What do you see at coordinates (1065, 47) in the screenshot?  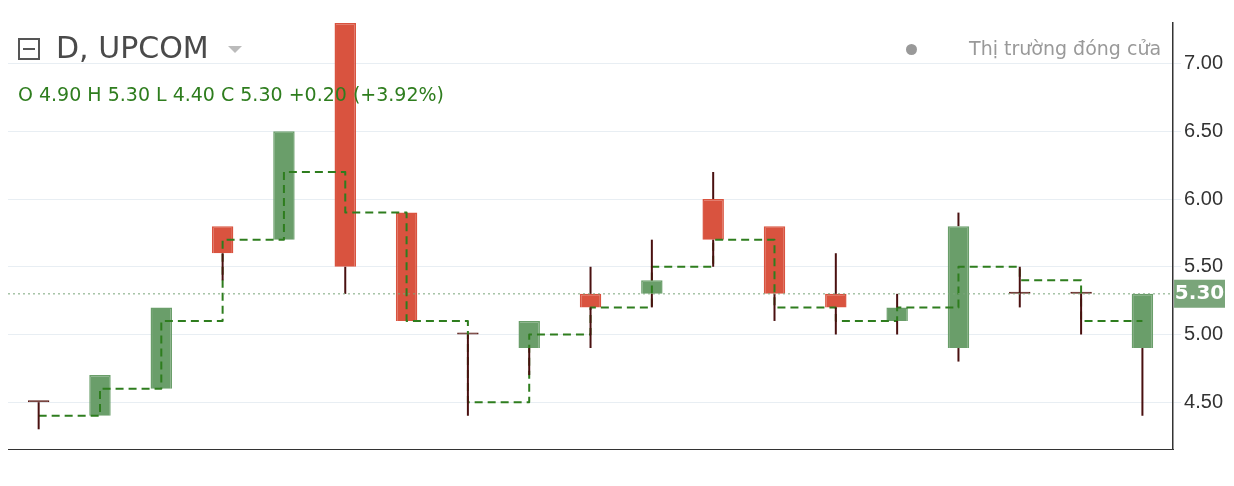 I see `annotation: Thị trường đóng cửa` at bounding box center [1065, 47].